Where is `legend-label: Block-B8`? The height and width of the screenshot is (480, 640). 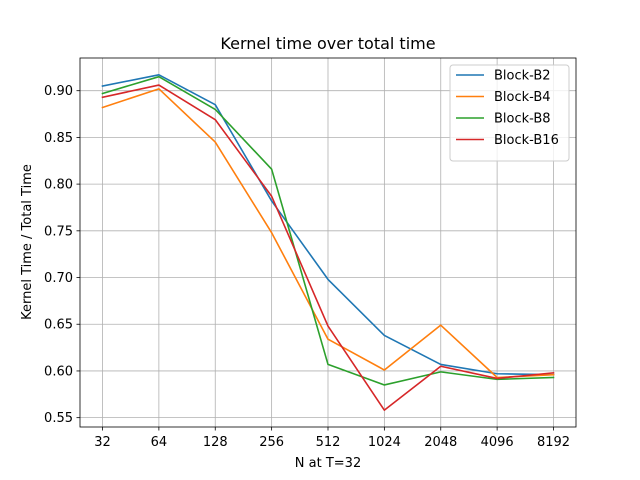 legend-label: Block-B8 is located at coordinates (522, 119).